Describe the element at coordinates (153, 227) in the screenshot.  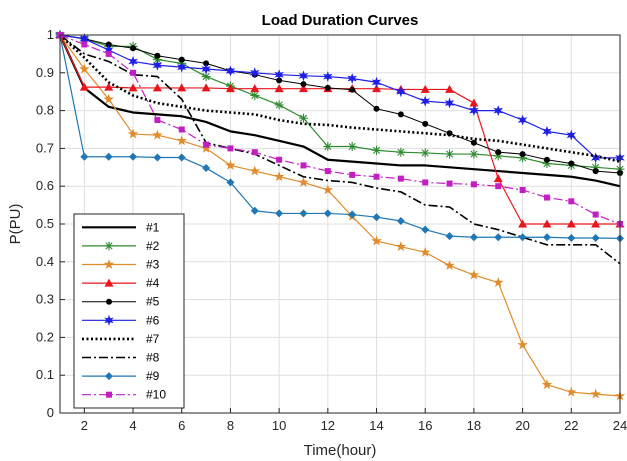
I see `legend-label: #1` at that location.